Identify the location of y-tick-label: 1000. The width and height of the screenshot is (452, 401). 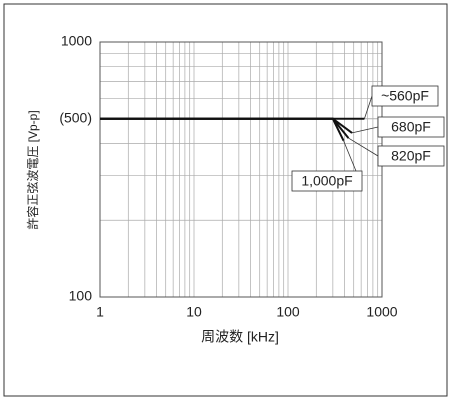
(76, 41).